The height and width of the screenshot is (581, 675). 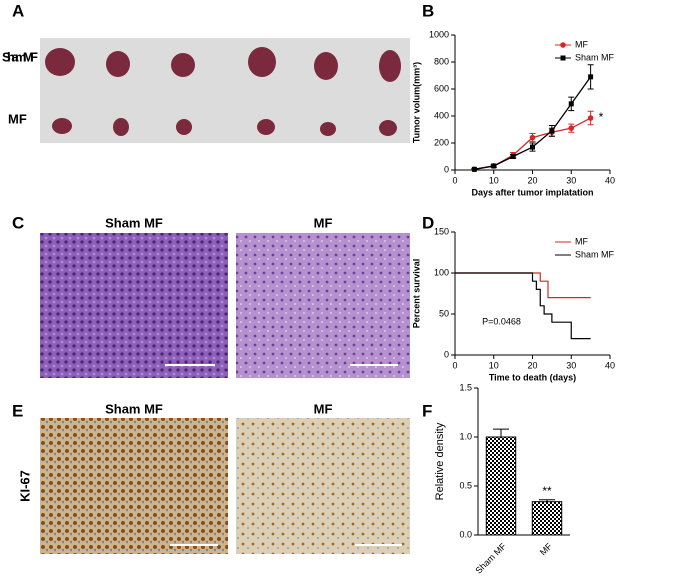 What do you see at coordinates (441, 142) in the screenshot?
I see `y-tick-label: 200` at bounding box center [441, 142].